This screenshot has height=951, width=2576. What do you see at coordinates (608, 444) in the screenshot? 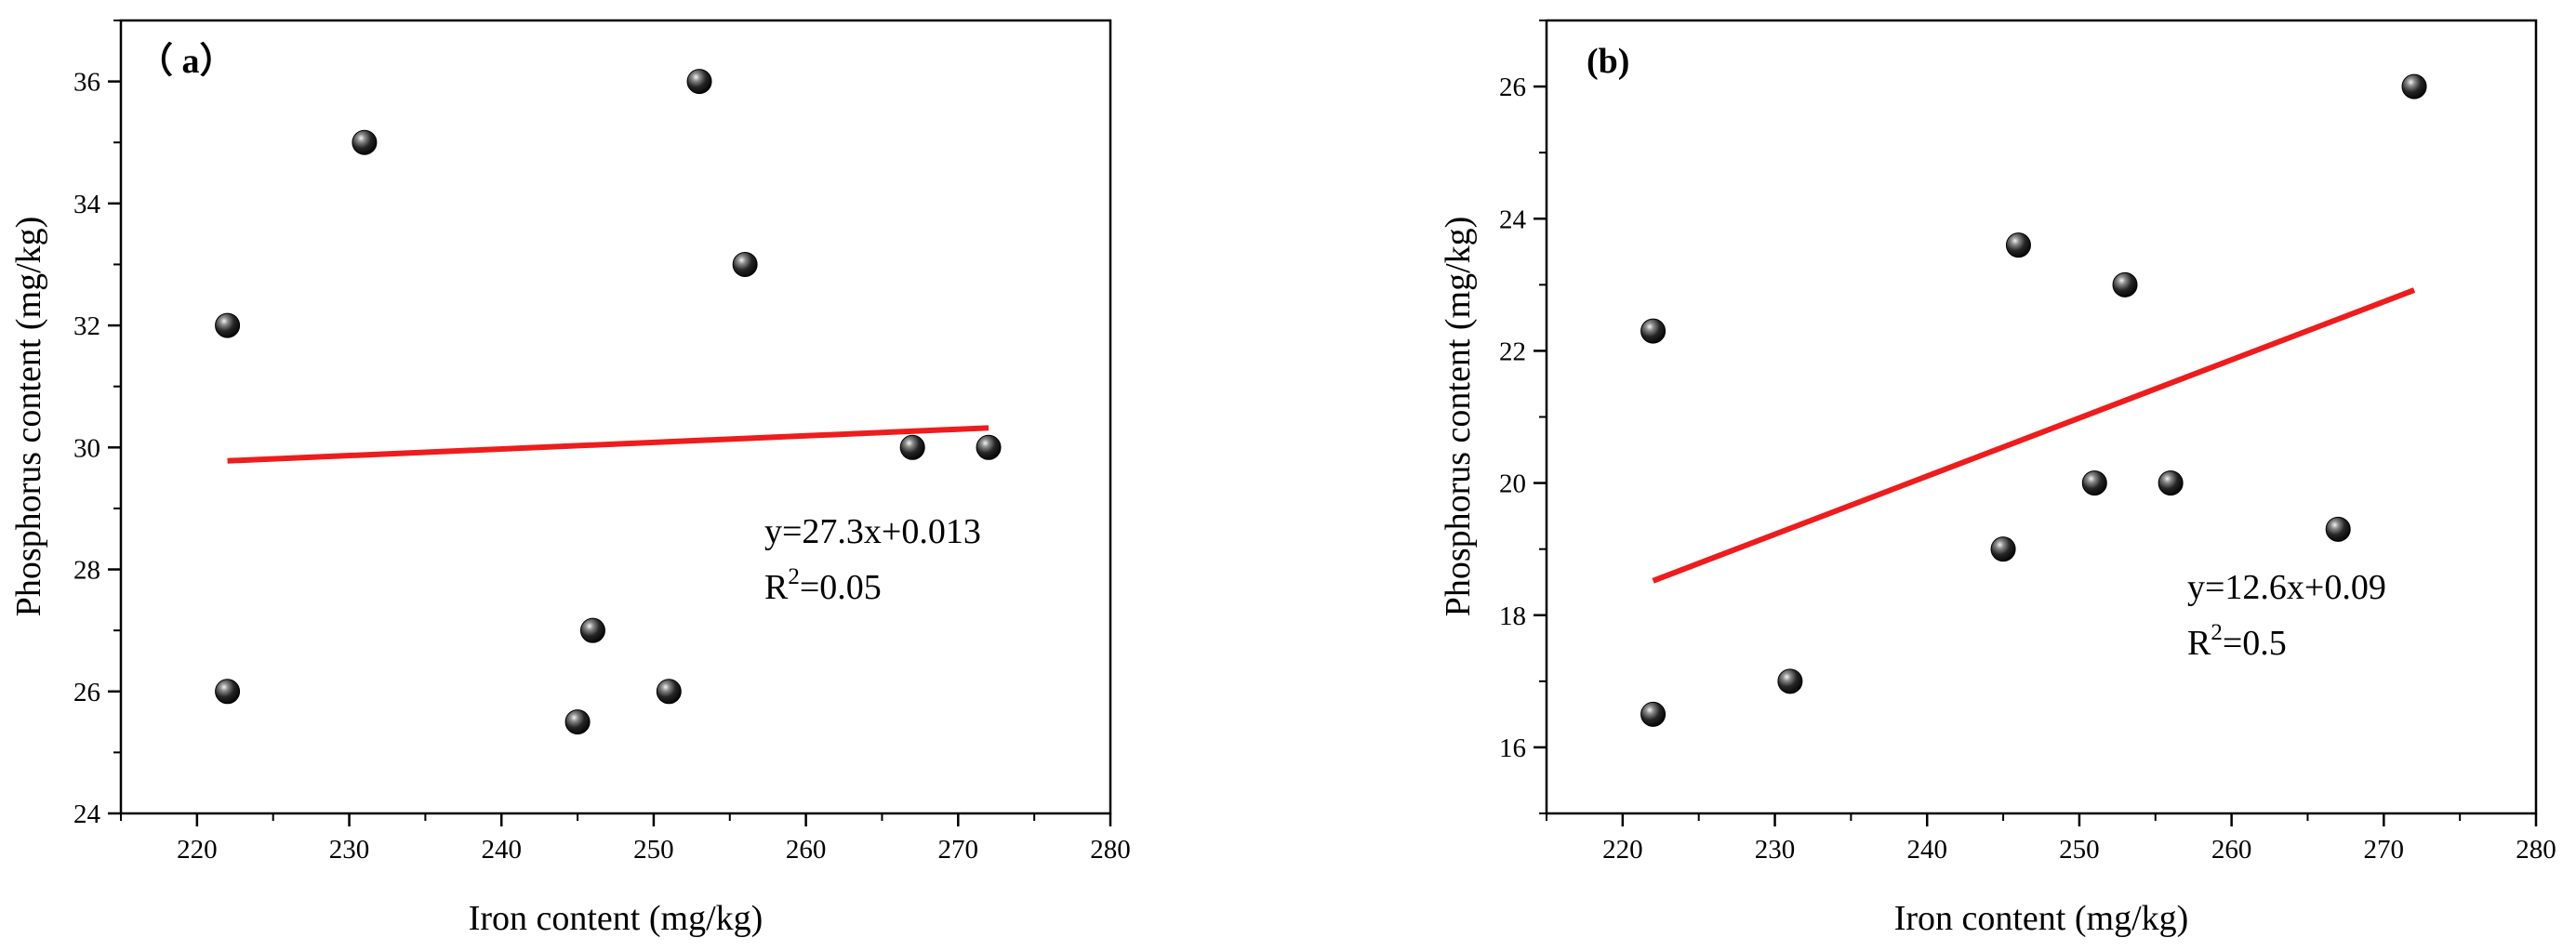
I see `panel-a-fit-line` at bounding box center [608, 444].